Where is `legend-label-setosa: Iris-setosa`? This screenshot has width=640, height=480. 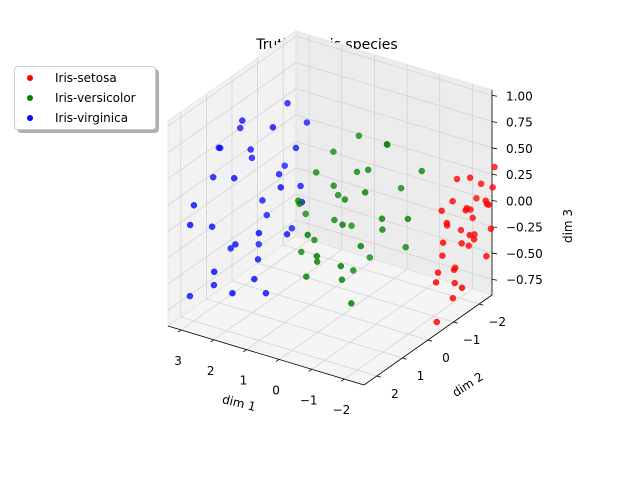
legend-label-setosa: Iris-setosa is located at coordinates (86, 78).